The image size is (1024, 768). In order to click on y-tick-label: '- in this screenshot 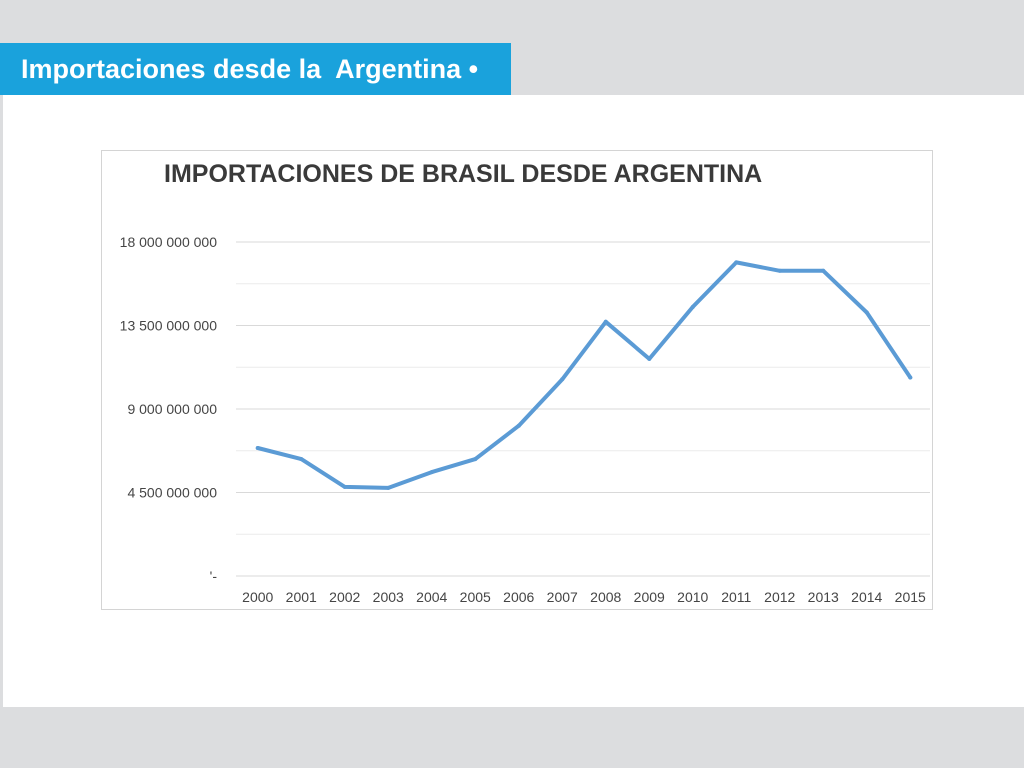, I will do `click(214, 576)`.